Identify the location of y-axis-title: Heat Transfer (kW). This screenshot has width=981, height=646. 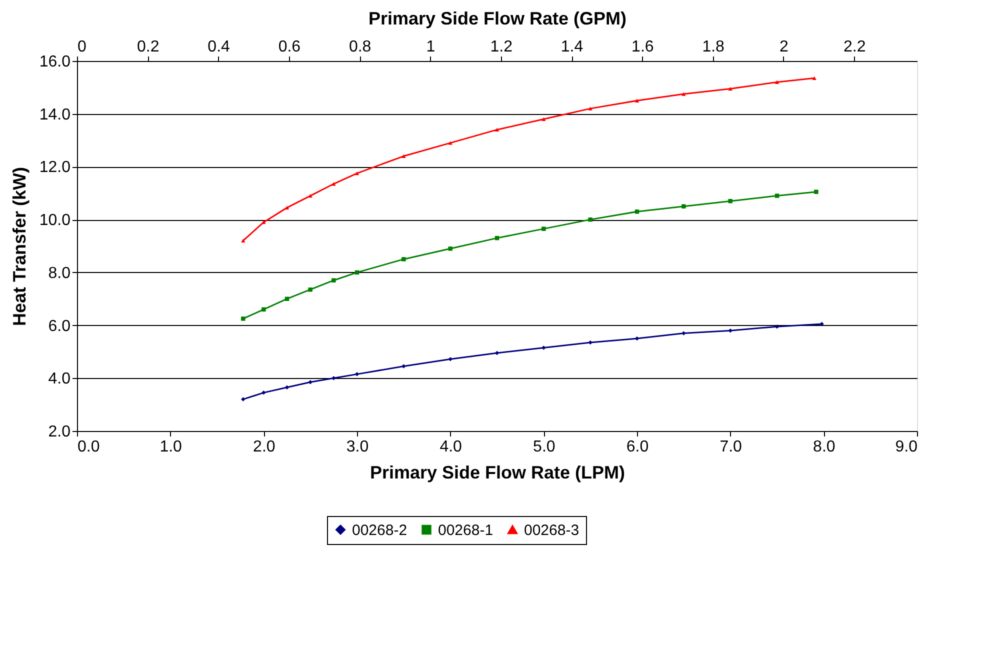
(19, 246).